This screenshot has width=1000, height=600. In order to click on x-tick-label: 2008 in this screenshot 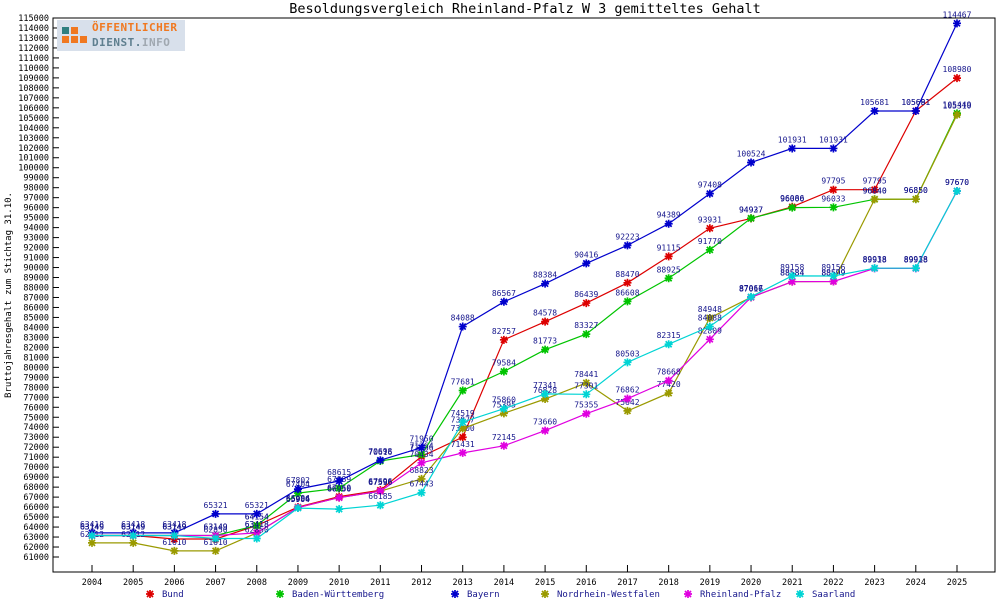, I will do `click(257, 583)`.